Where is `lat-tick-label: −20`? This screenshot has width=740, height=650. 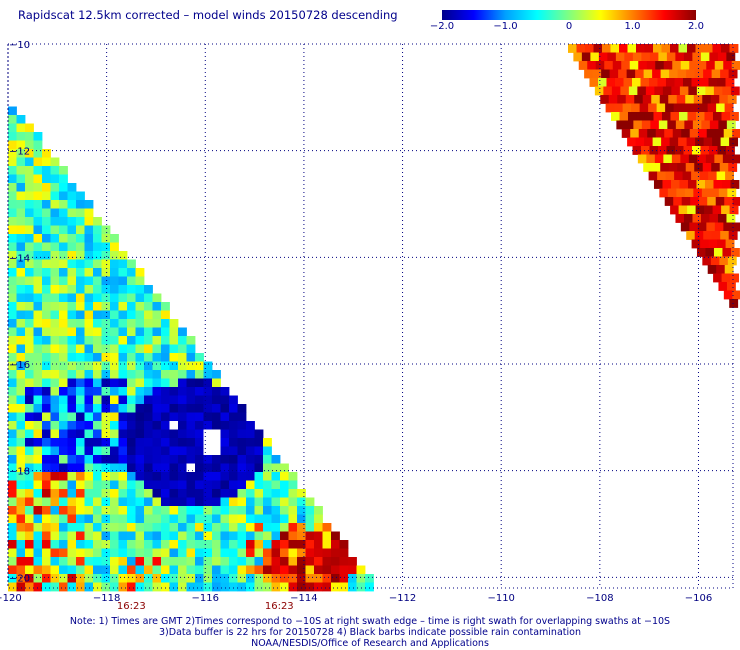 lat-tick-label: −20 is located at coordinates (19, 578).